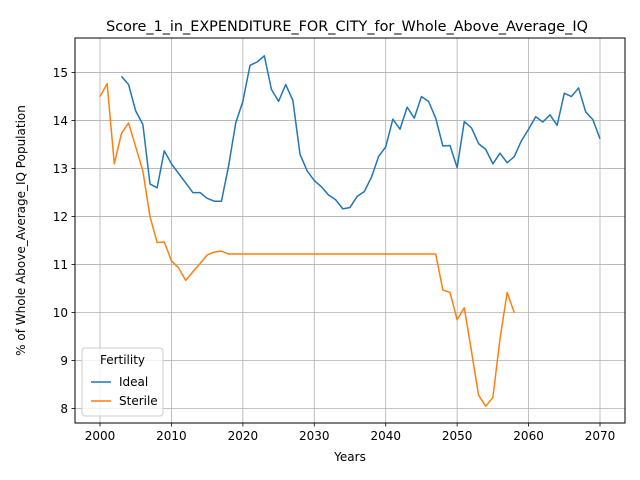  What do you see at coordinates (138, 401) in the screenshot?
I see `legend-entry-sterile: Sterile` at bounding box center [138, 401].